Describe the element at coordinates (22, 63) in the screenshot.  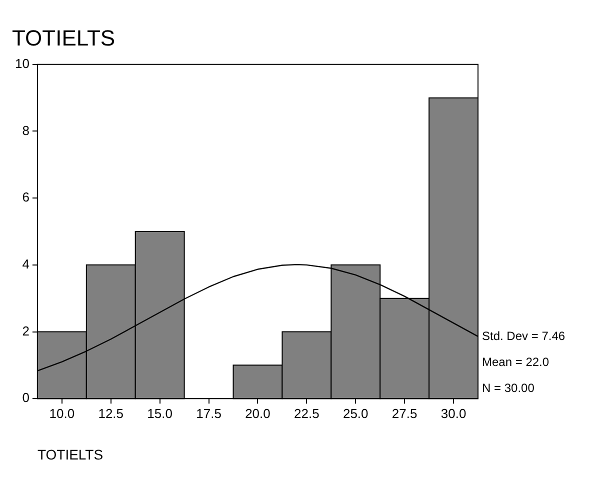
I see `y-tick-label: 10` at that location.